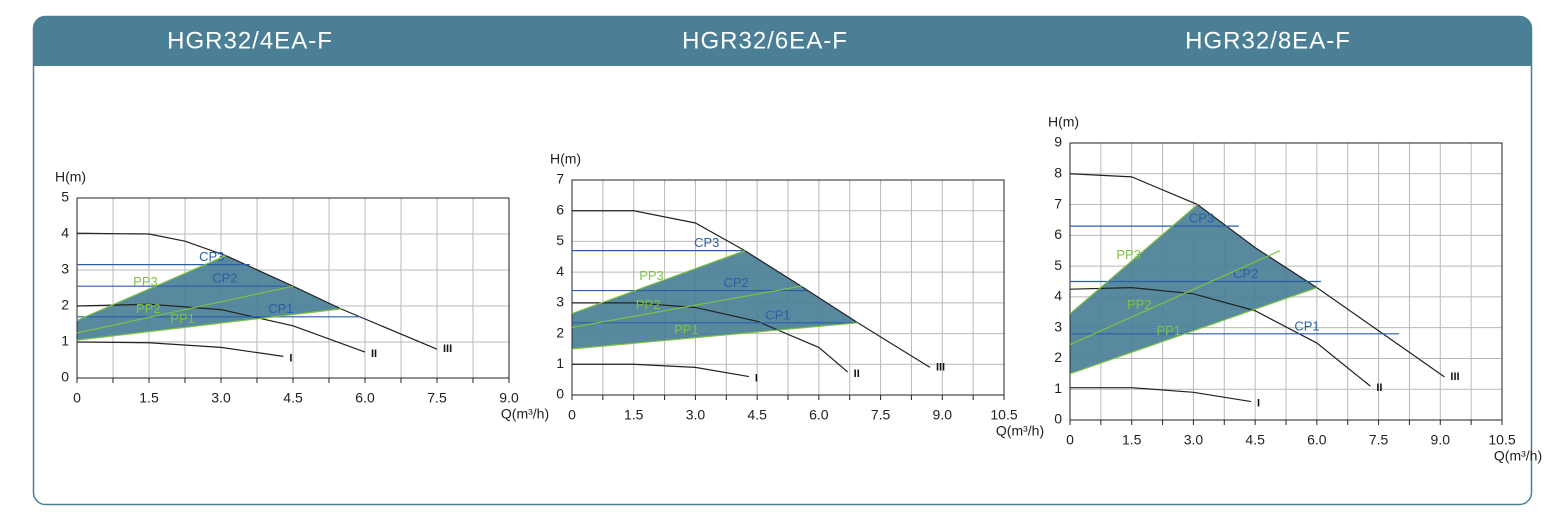  Describe the element at coordinates (765, 40) in the screenshot. I see `chart-title: HGR32/6EA-F` at that location.